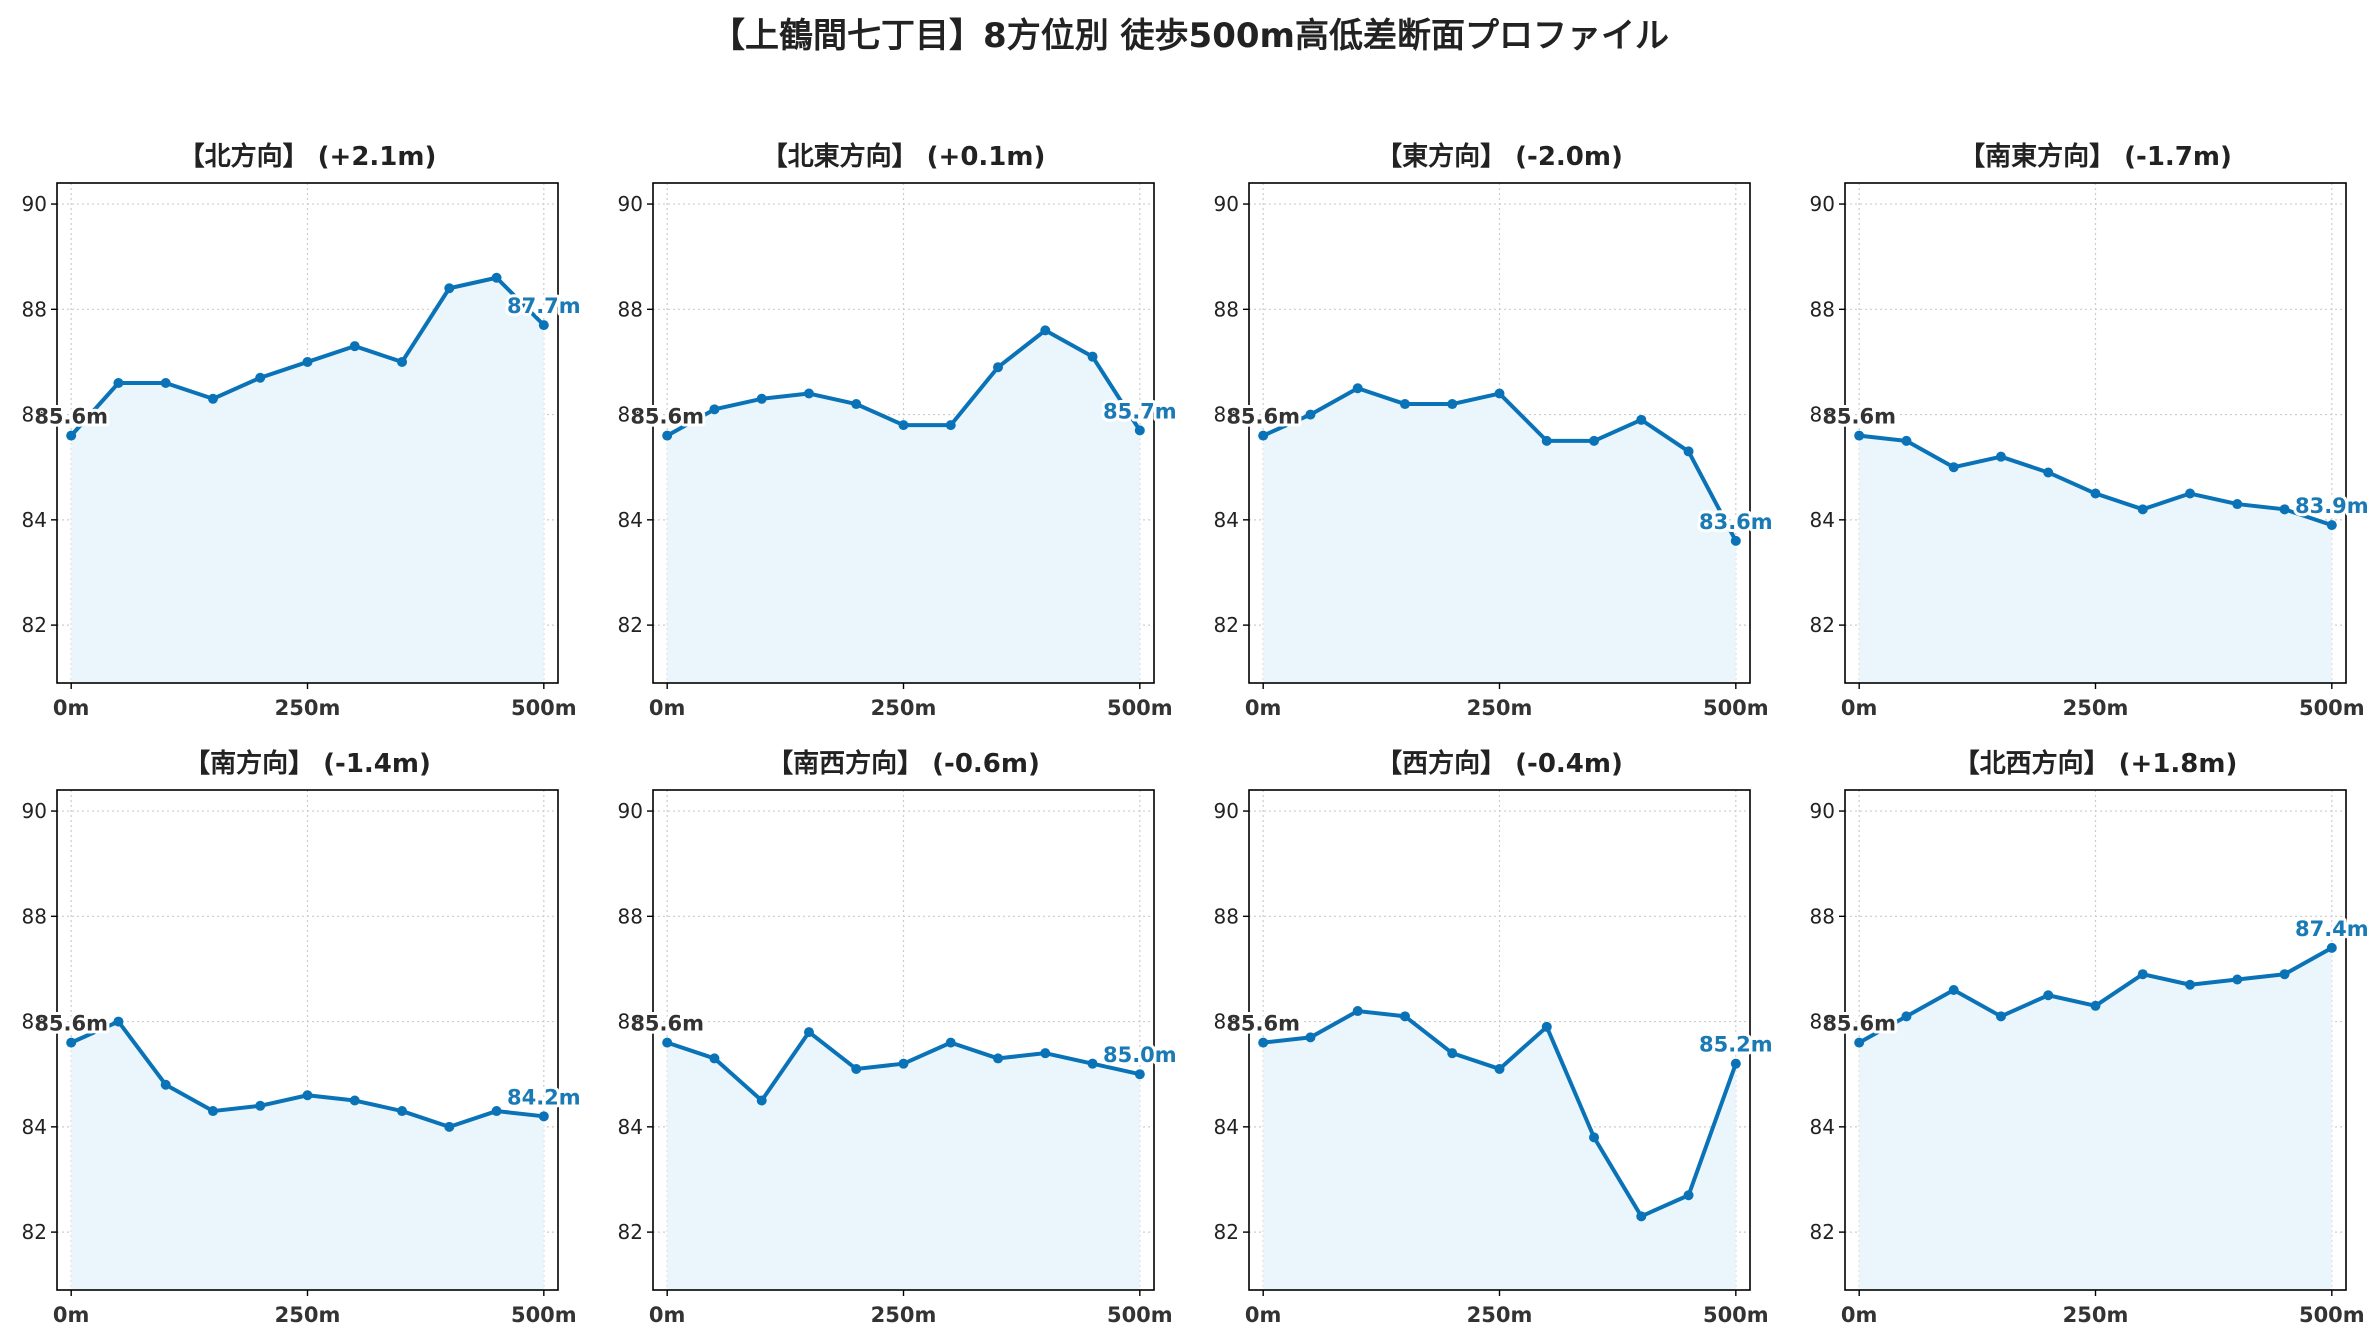  Describe the element at coordinates (1190, 36) in the screenshot. I see `figure-title: 【上鶴間七丁目】8方位別 徒歩500m高低差断面プロファイル` at that location.